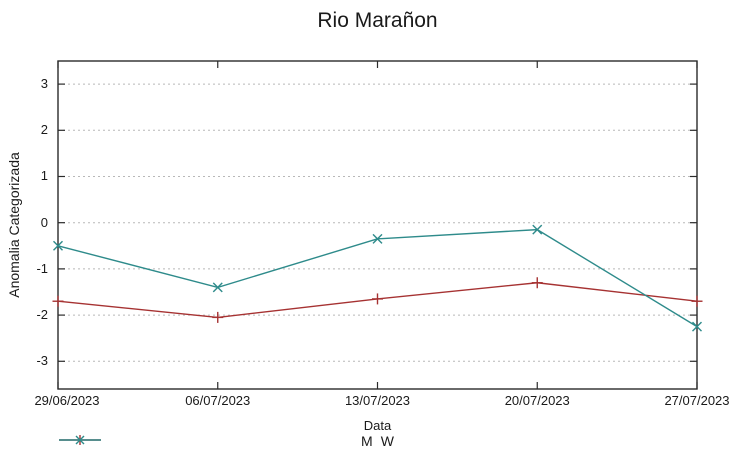  What do you see at coordinates (67, 400) in the screenshot?
I see `x-tick-label: 29/06/2023` at bounding box center [67, 400].